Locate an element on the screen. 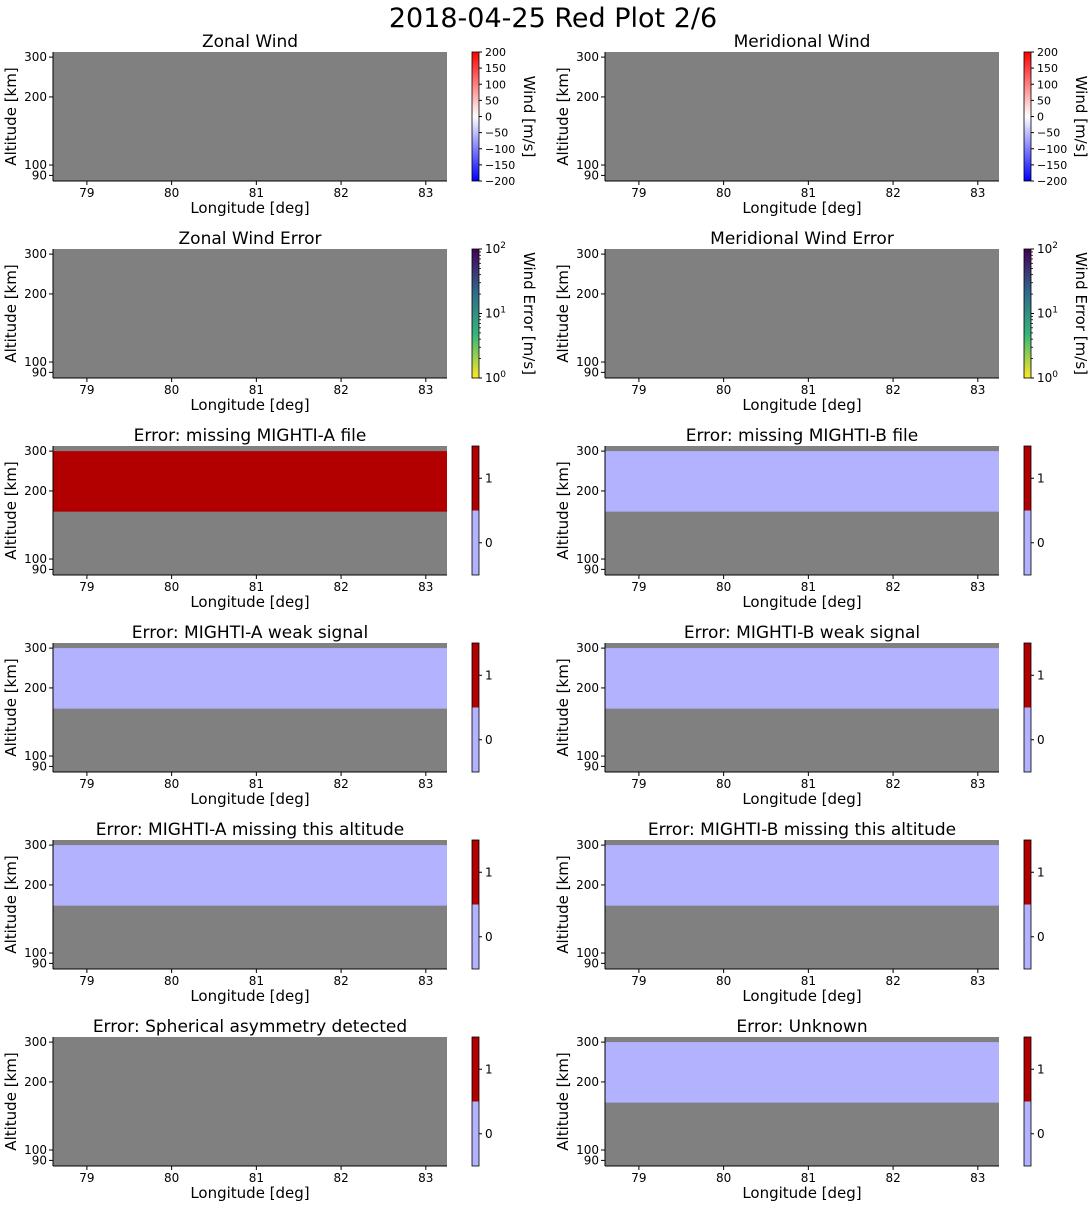  panel-title: Error: Unknown is located at coordinates (801, 1027).